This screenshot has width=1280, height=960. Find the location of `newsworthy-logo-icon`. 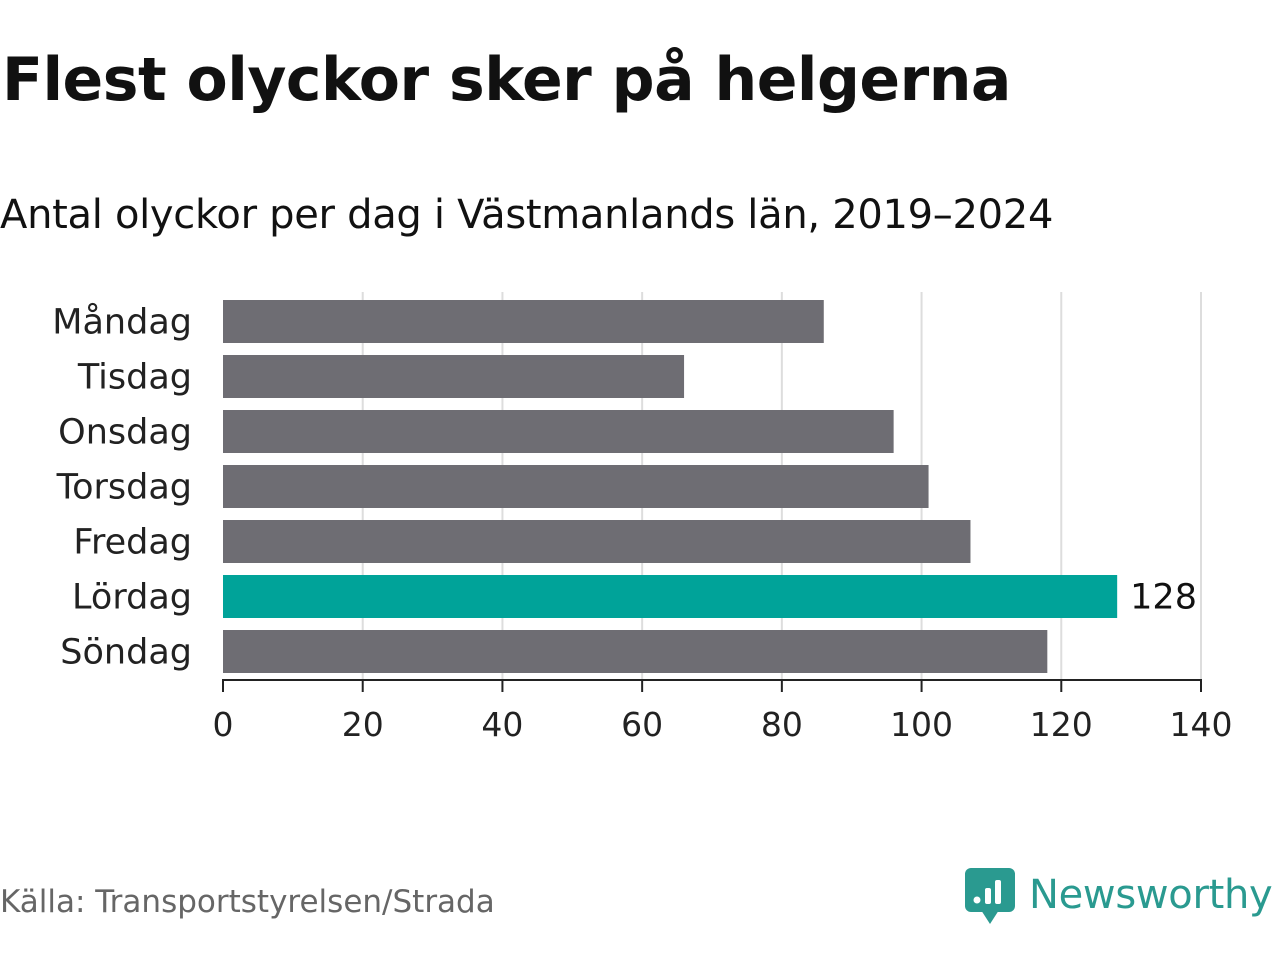

newsworthy-logo-icon is located at coordinates (990, 896).